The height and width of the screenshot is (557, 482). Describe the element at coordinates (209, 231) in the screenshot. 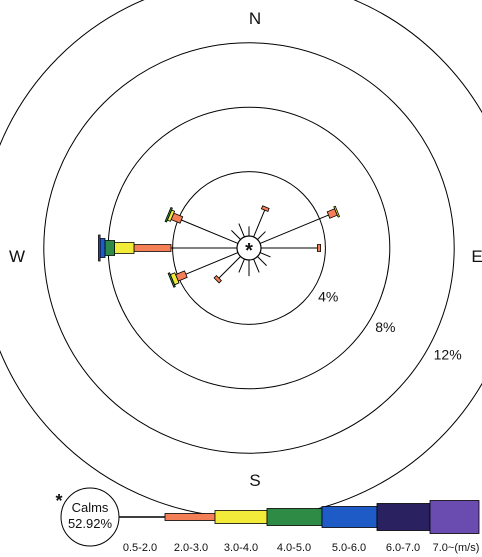

I see `spoke-wnw` at that location.